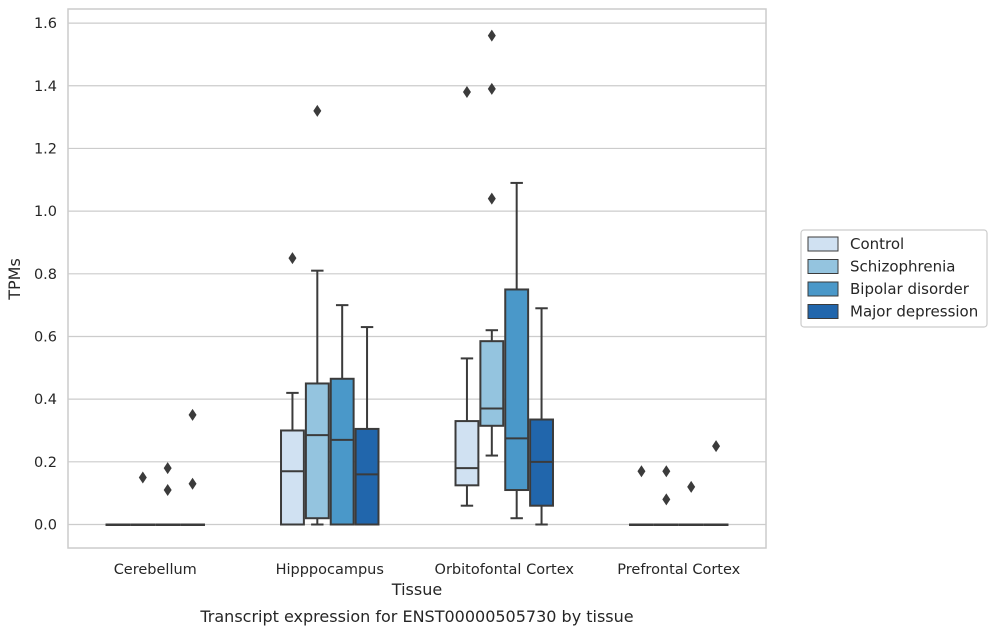 This screenshot has height=638, width=997. I want to click on y-ticks: 0.0 0.2 0.4 0.6 0.8 1.0 1.2 1.4 1.6, so click(45, 274).